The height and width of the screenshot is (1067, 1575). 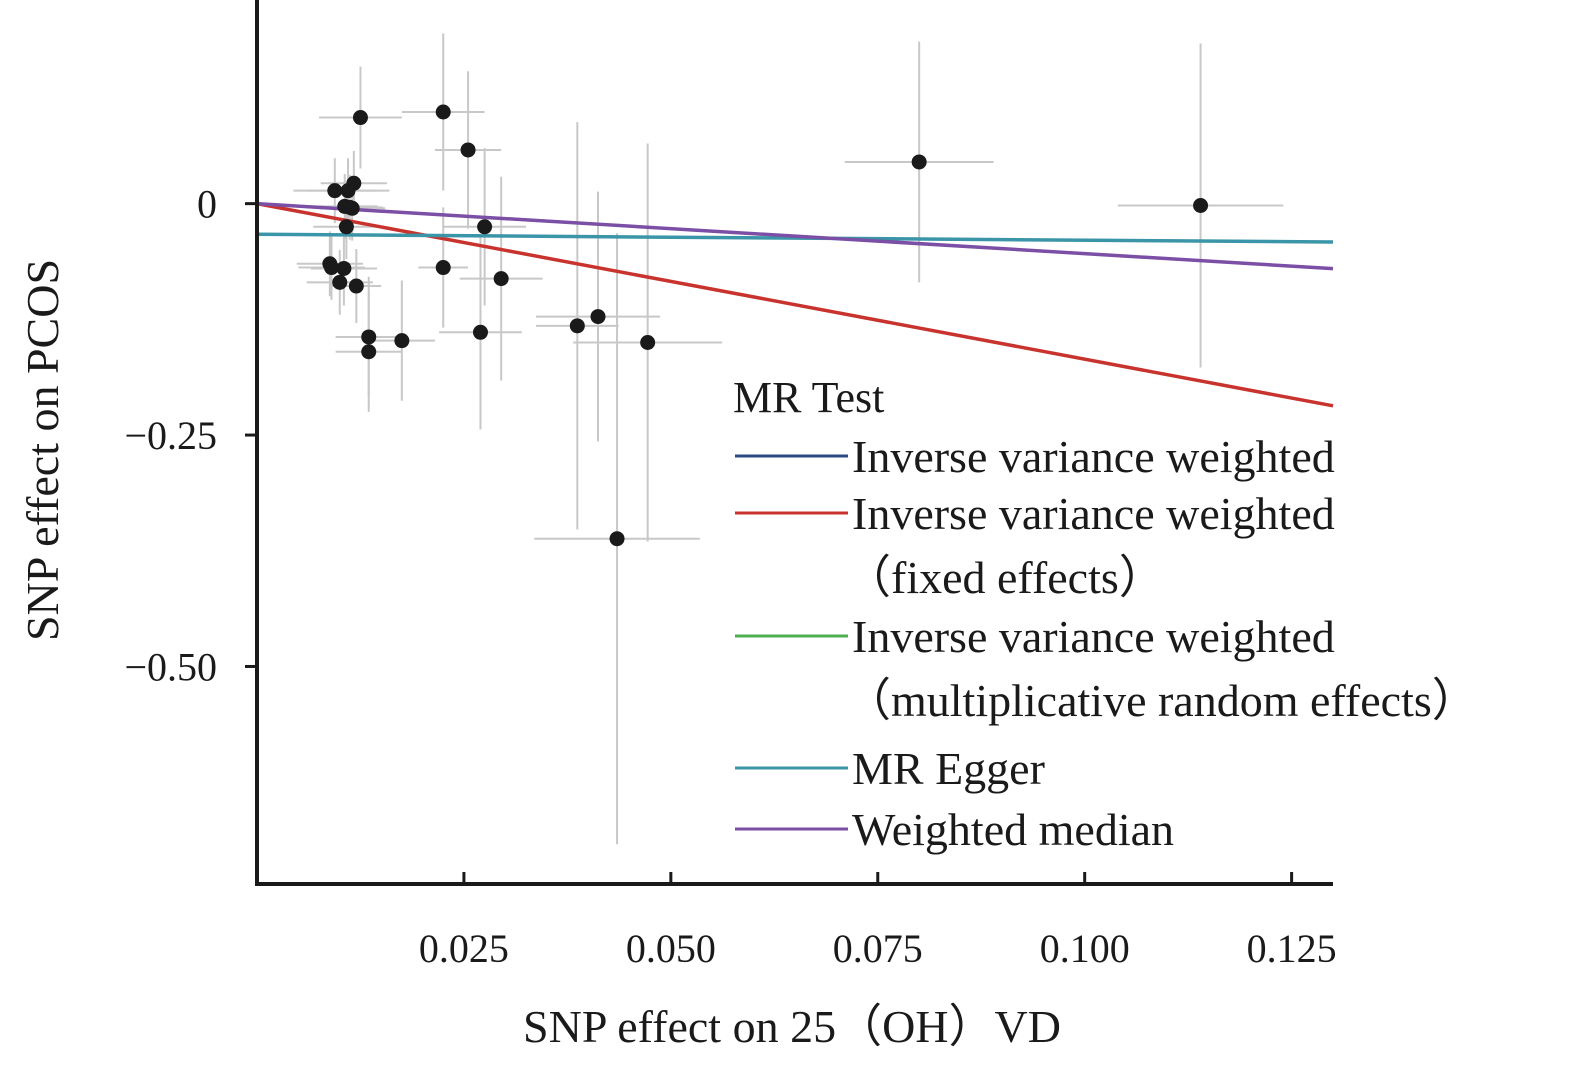 I want to click on legend-label-3: MR Egger, so click(x=948, y=768).